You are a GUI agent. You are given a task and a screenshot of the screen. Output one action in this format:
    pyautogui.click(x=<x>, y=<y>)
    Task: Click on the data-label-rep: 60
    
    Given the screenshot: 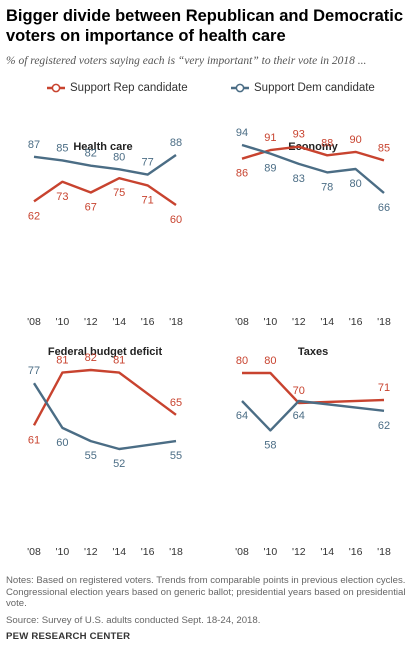 What is the action you would take?
    pyautogui.click(x=176, y=220)
    